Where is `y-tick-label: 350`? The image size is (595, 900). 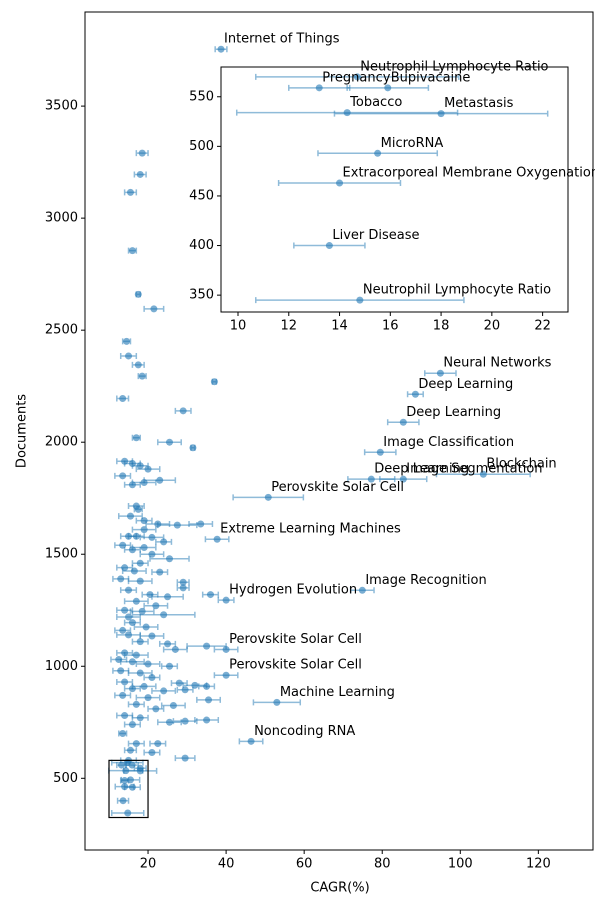
y-tick-label: 350 is located at coordinates (201, 295).